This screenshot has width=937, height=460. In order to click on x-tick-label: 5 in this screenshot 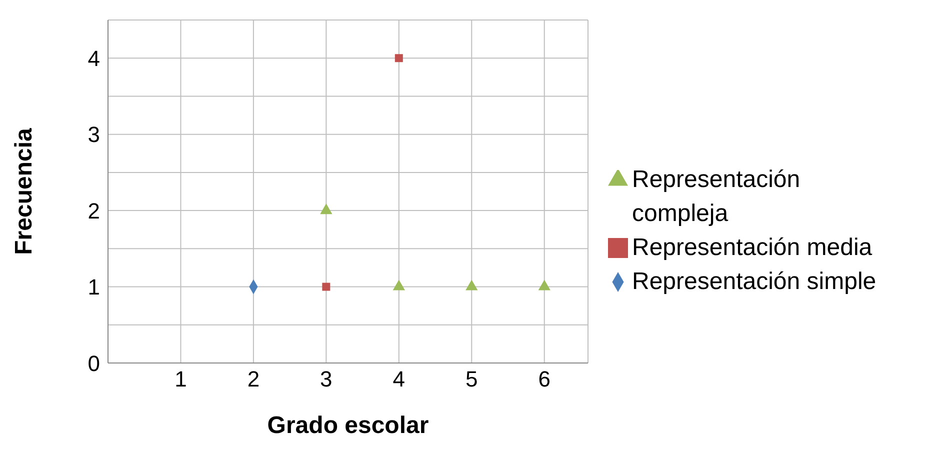, I will do `click(472, 379)`.